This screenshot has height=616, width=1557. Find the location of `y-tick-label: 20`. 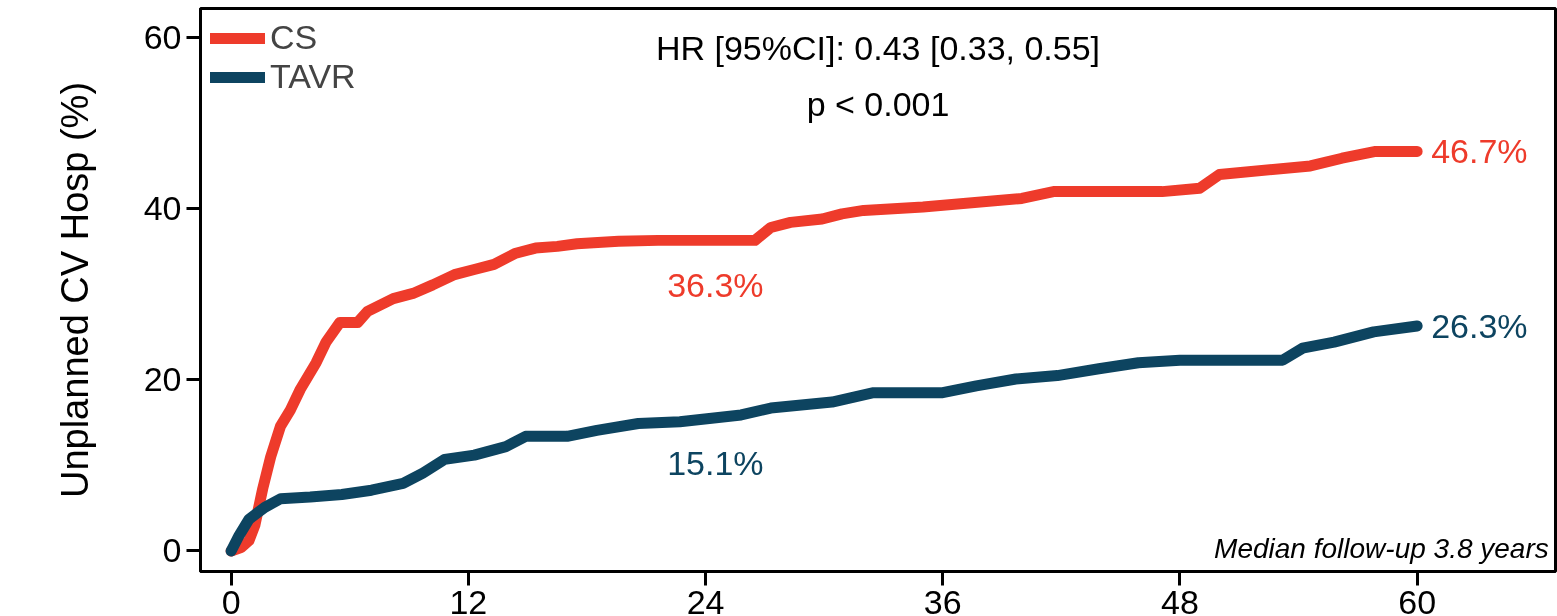

y-tick-label: 20 is located at coordinates (162, 379).